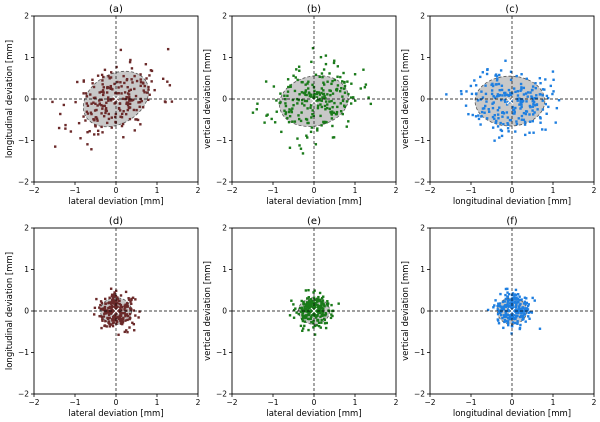  What do you see at coordinates (314, 221) in the screenshot?
I see `panel-title: (e)` at bounding box center [314, 221].